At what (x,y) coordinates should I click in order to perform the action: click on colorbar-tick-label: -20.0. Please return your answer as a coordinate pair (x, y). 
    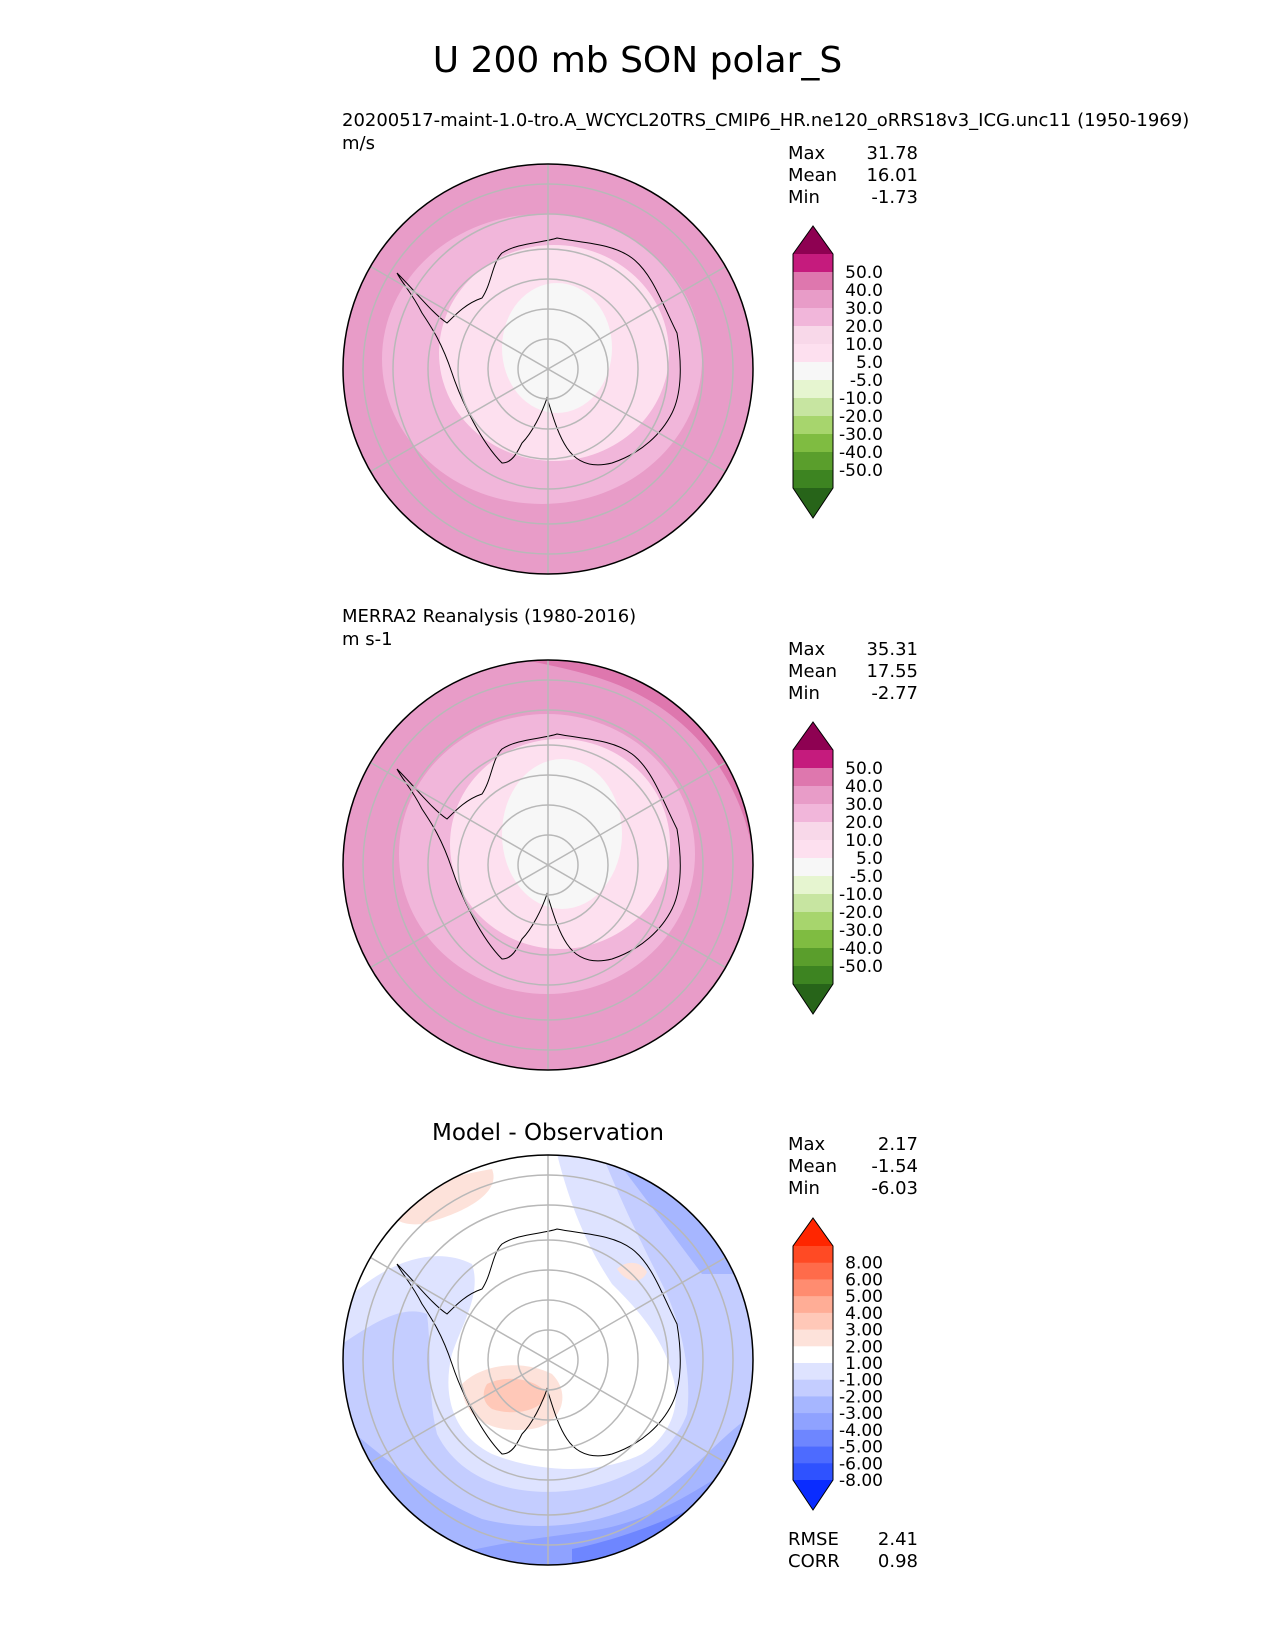
    Looking at the image, I should click on (861, 417).